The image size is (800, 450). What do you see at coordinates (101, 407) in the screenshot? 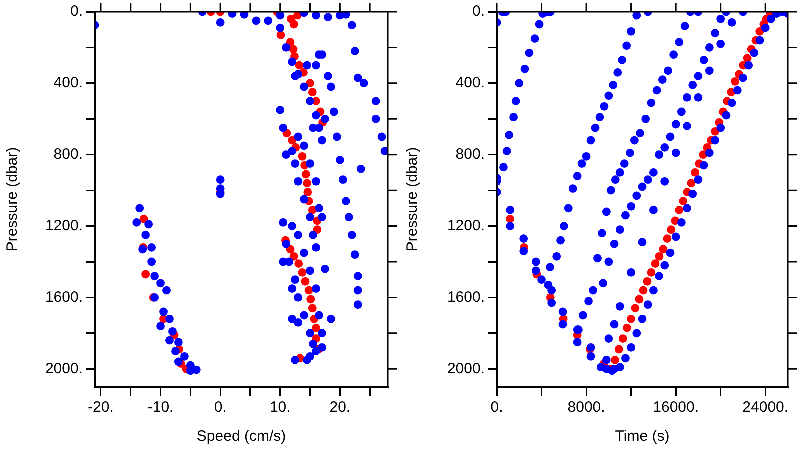
I see `x-tick-label: -20.` at bounding box center [101, 407].